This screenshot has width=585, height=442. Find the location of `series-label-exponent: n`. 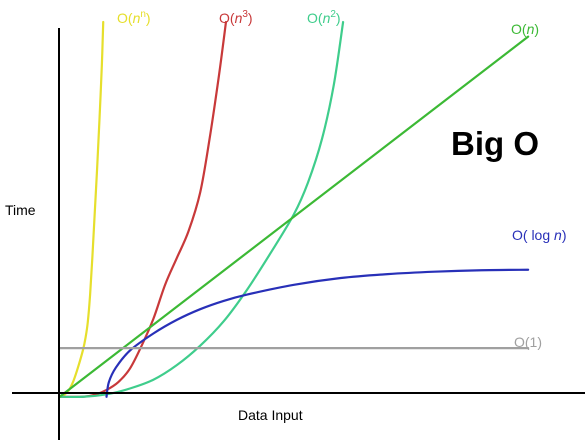

series-label-exponent: n is located at coordinates (143, 14).